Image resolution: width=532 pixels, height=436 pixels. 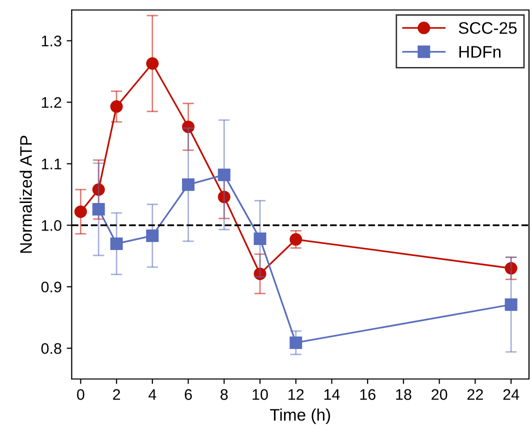 What do you see at coordinates (487, 28) in the screenshot?
I see `legend-label: SCC-25` at bounding box center [487, 28].